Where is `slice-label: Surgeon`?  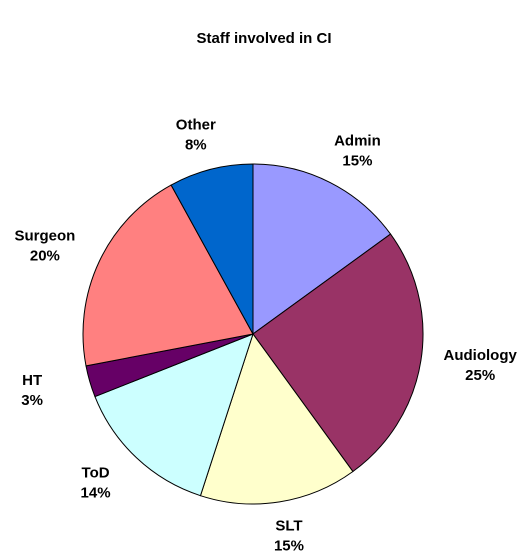 slice-label: Surgeon is located at coordinates (44, 236).